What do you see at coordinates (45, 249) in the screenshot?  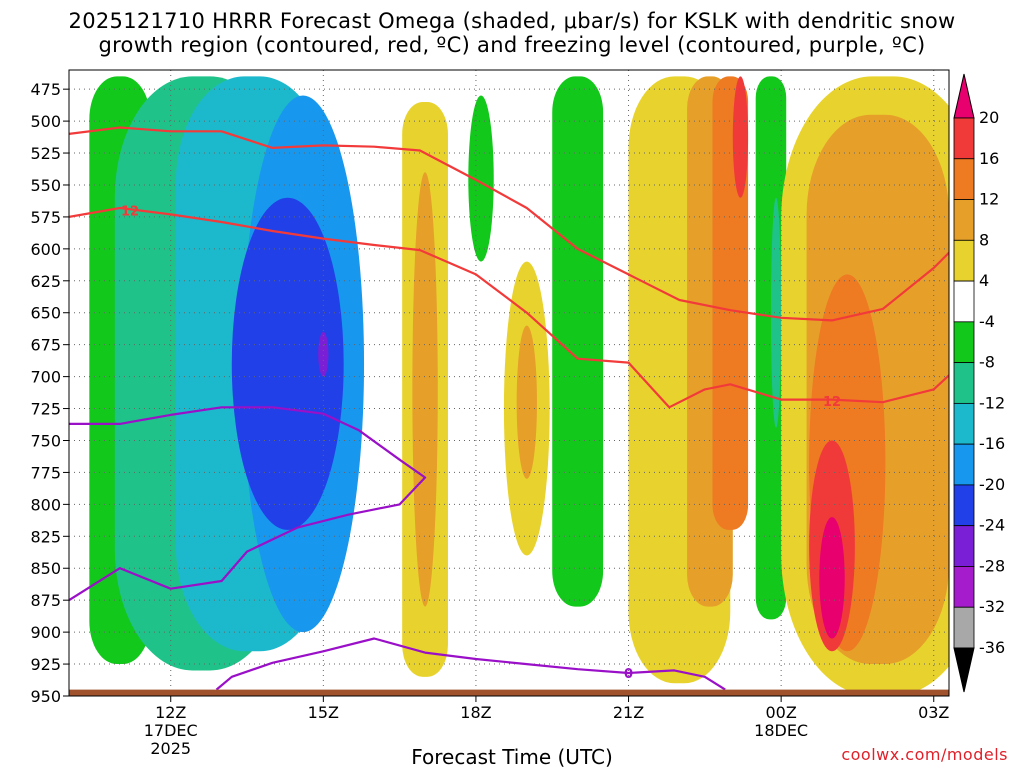 I see `y-tick-label-5: 600` at bounding box center [45, 249].